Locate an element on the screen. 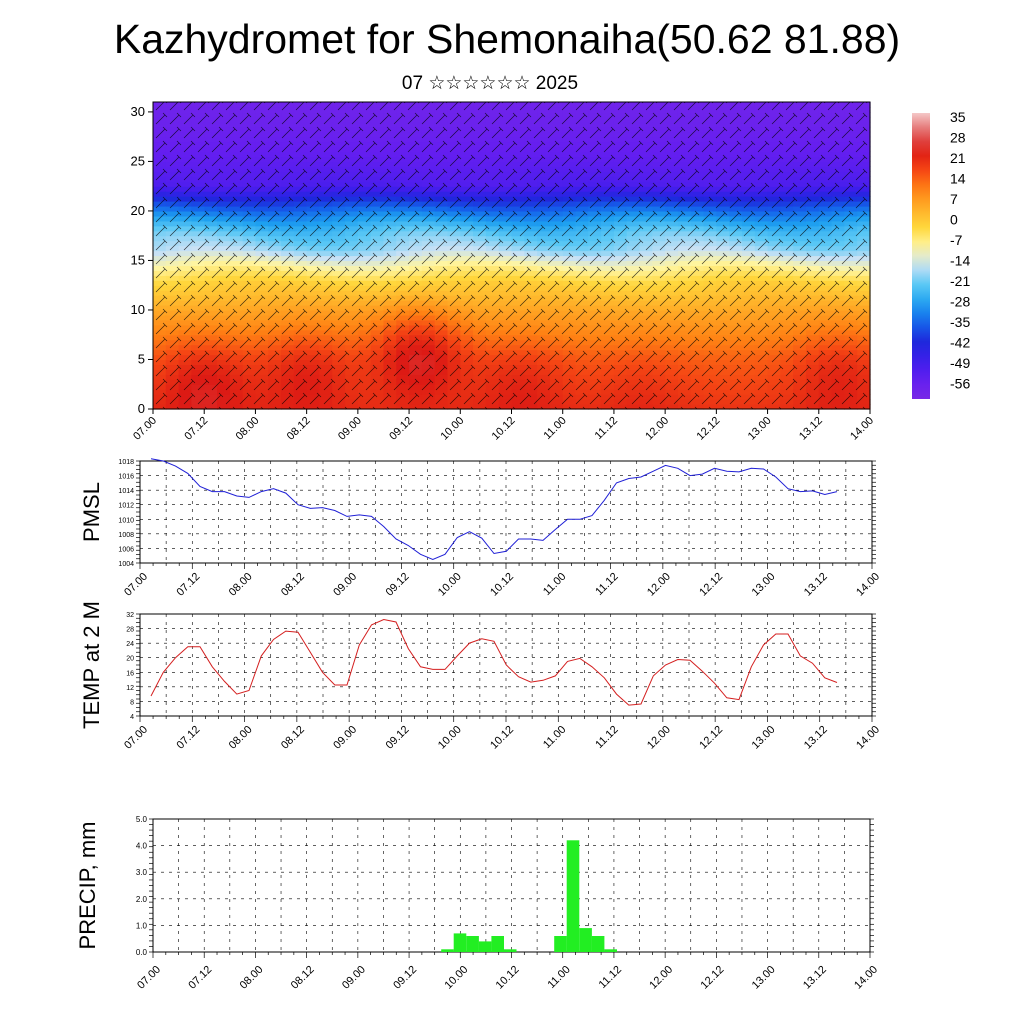 The height and width of the screenshot is (1024, 1024). x-tick-label: 14.00 is located at coordinates (866, 978).